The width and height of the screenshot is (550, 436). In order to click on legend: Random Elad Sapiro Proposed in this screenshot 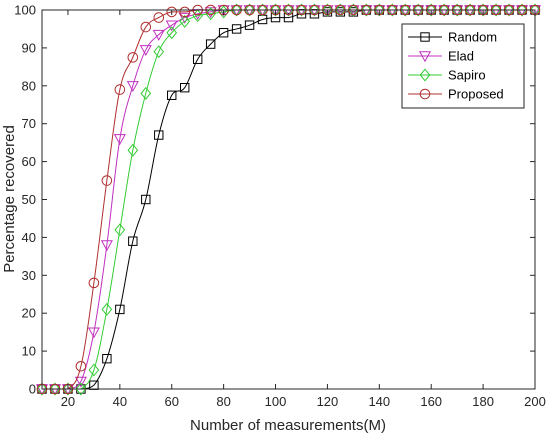, I will do `click(463, 66)`.